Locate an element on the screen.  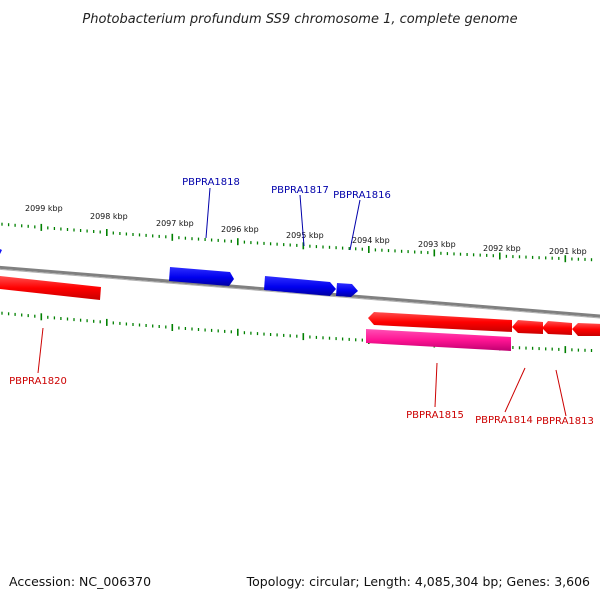
accession-text: Accession: NC_006370 is located at coordinates (80, 581).